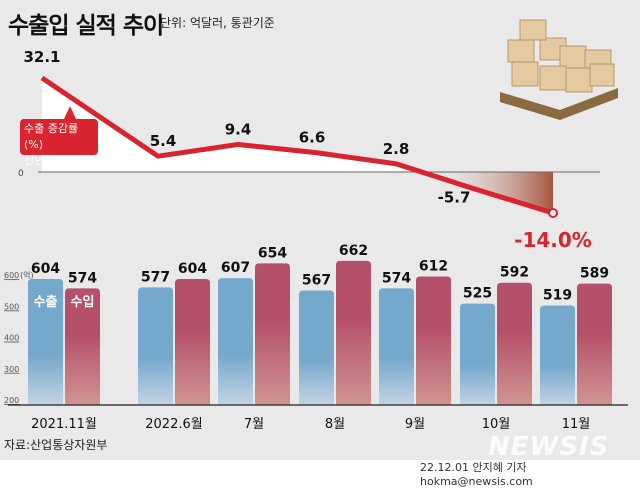 This screenshot has width=640, height=488. Describe the element at coordinates (557, 296) in the screenshot. I see `bar-value-label: 519` at that location.